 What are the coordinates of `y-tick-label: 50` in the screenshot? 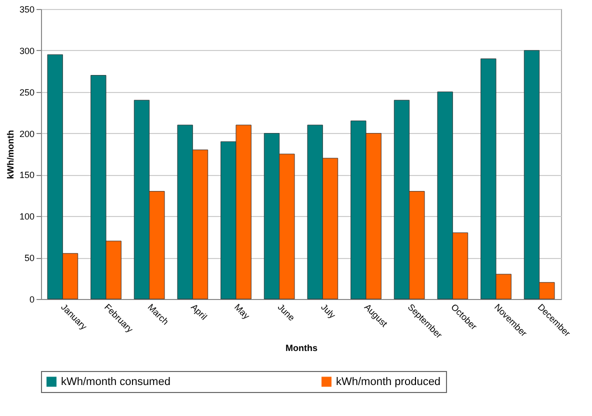 It's located at (29, 258).